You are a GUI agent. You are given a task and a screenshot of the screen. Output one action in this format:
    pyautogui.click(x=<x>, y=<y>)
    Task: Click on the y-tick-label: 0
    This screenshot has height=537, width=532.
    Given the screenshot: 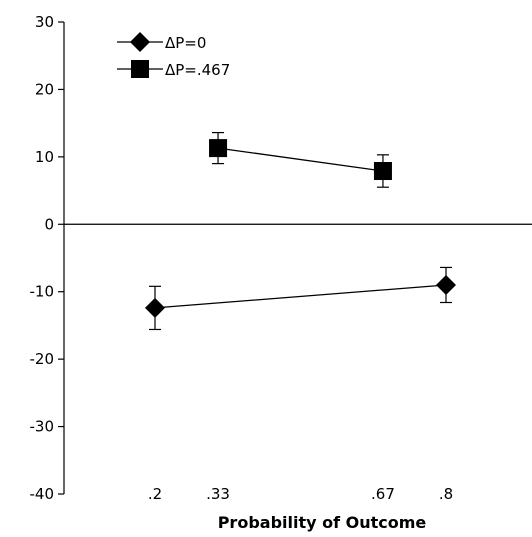 What is the action you would take?
    pyautogui.click(x=49, y=224)
    